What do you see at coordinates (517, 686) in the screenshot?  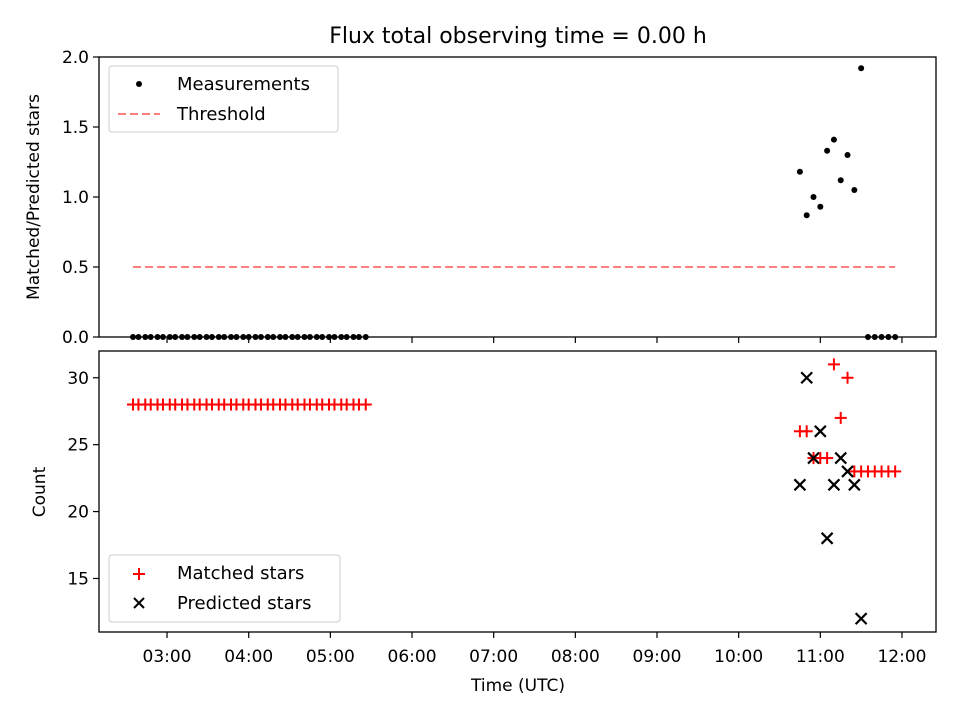 I see `x-axis-label: Time (UTC)` at bounding box center [517, 686].